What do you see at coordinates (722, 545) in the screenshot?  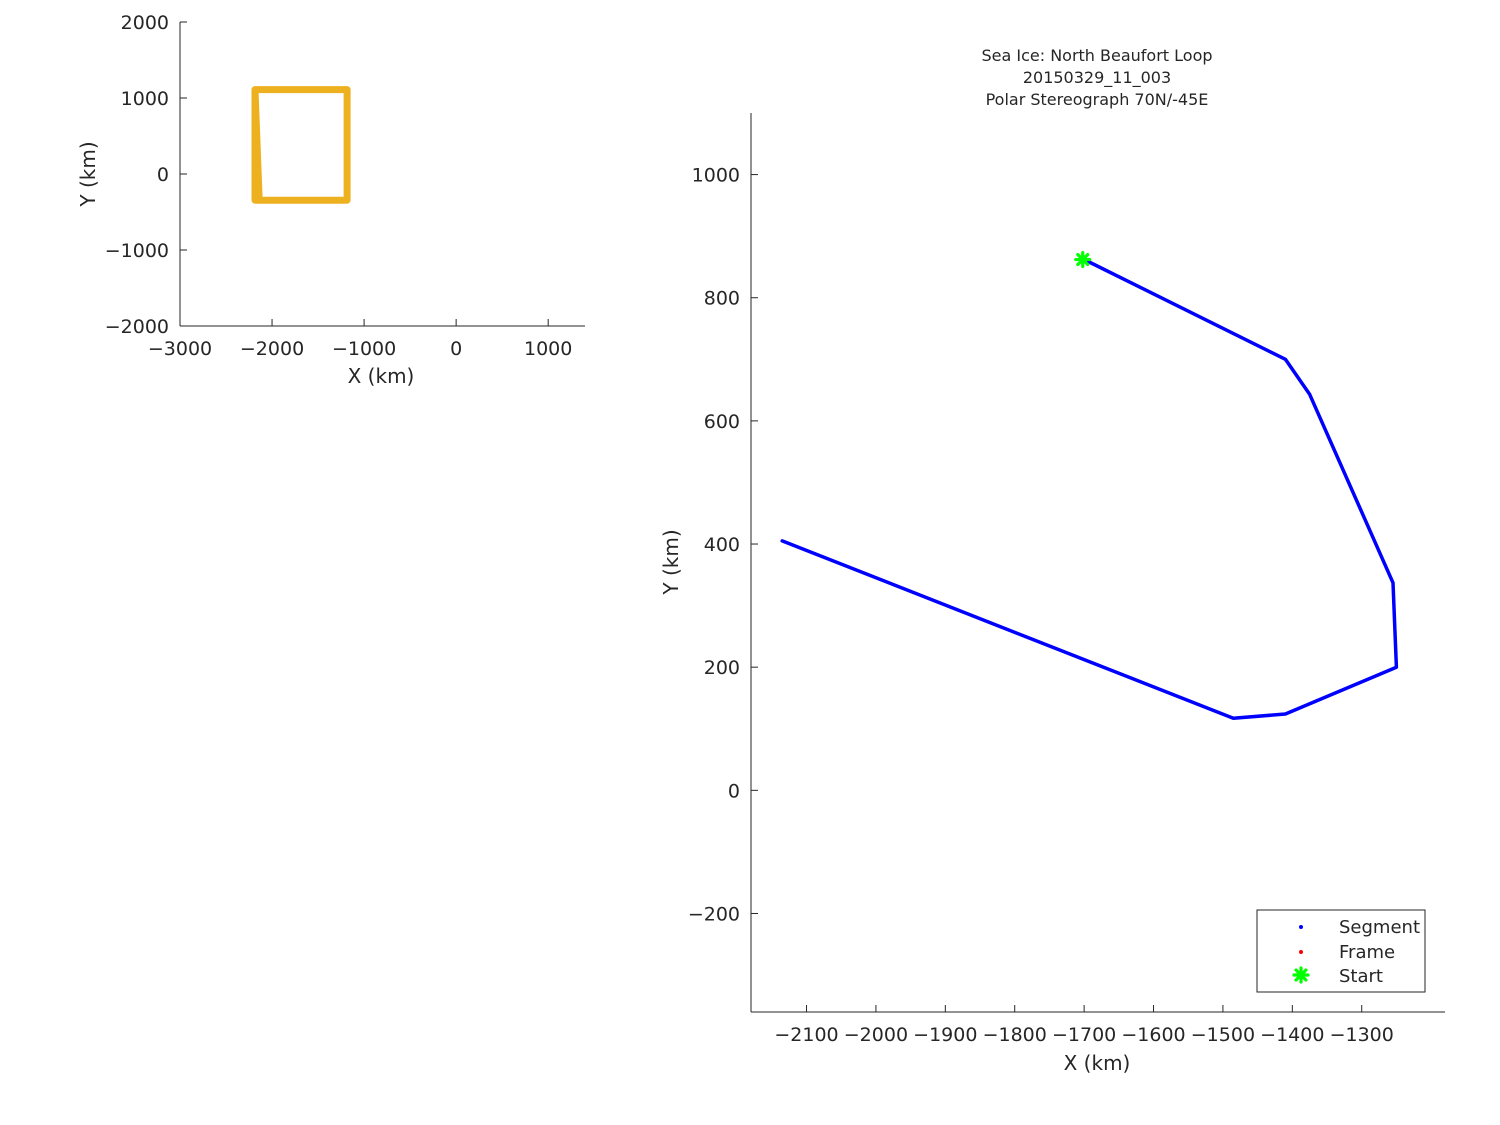 I see `detail-y-tick-label: 400` at bounding box center [722, 545].